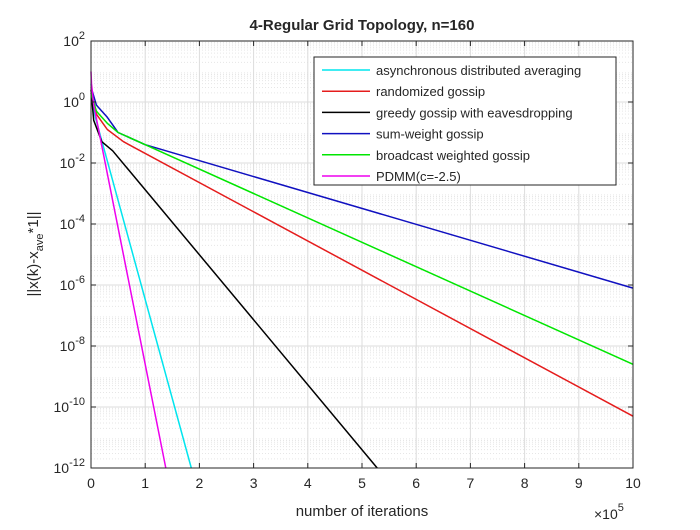 Image resolution: width=700 pixels, height=530 pixels. I want to click on chart-title: 4-Regular Grid Topology, n=160, so click(362, 25).